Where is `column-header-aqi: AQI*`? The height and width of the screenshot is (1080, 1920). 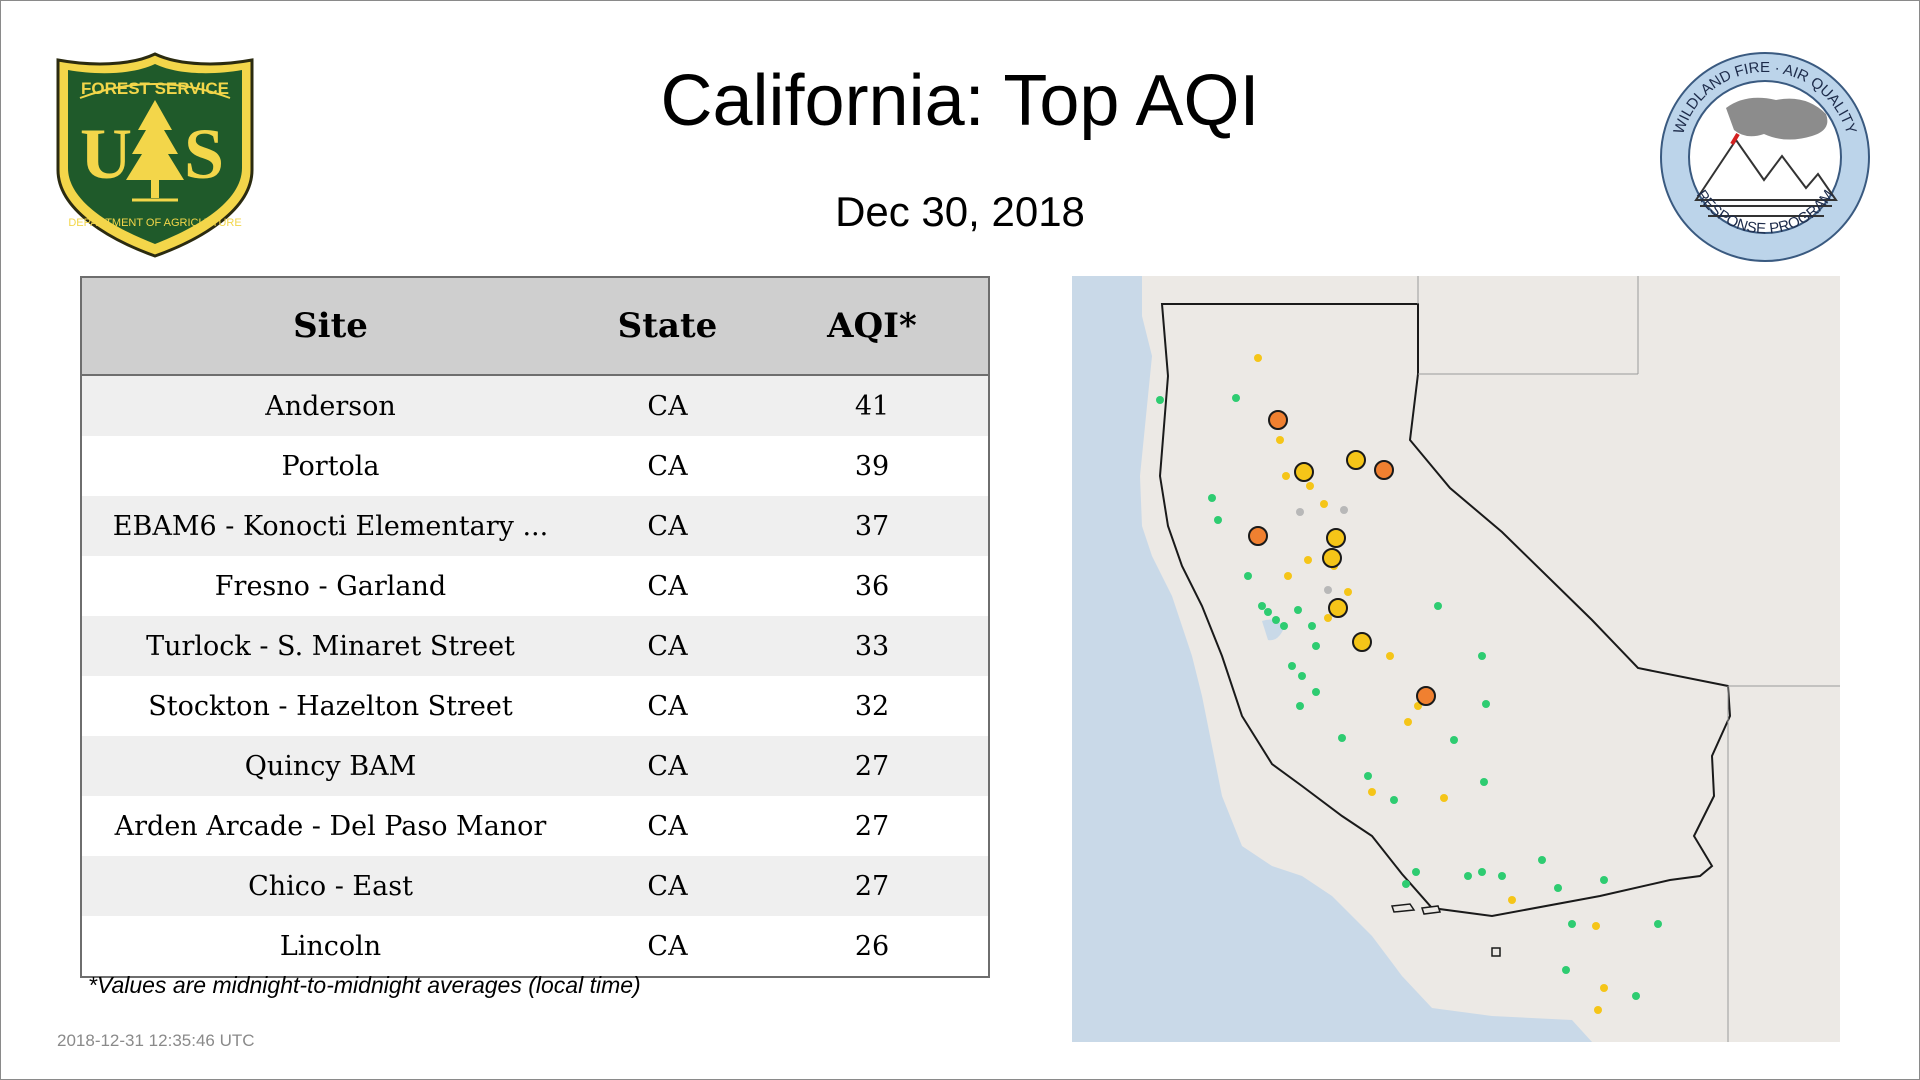
column-header-aqi: AQI* is located at coordinates (872, 327).